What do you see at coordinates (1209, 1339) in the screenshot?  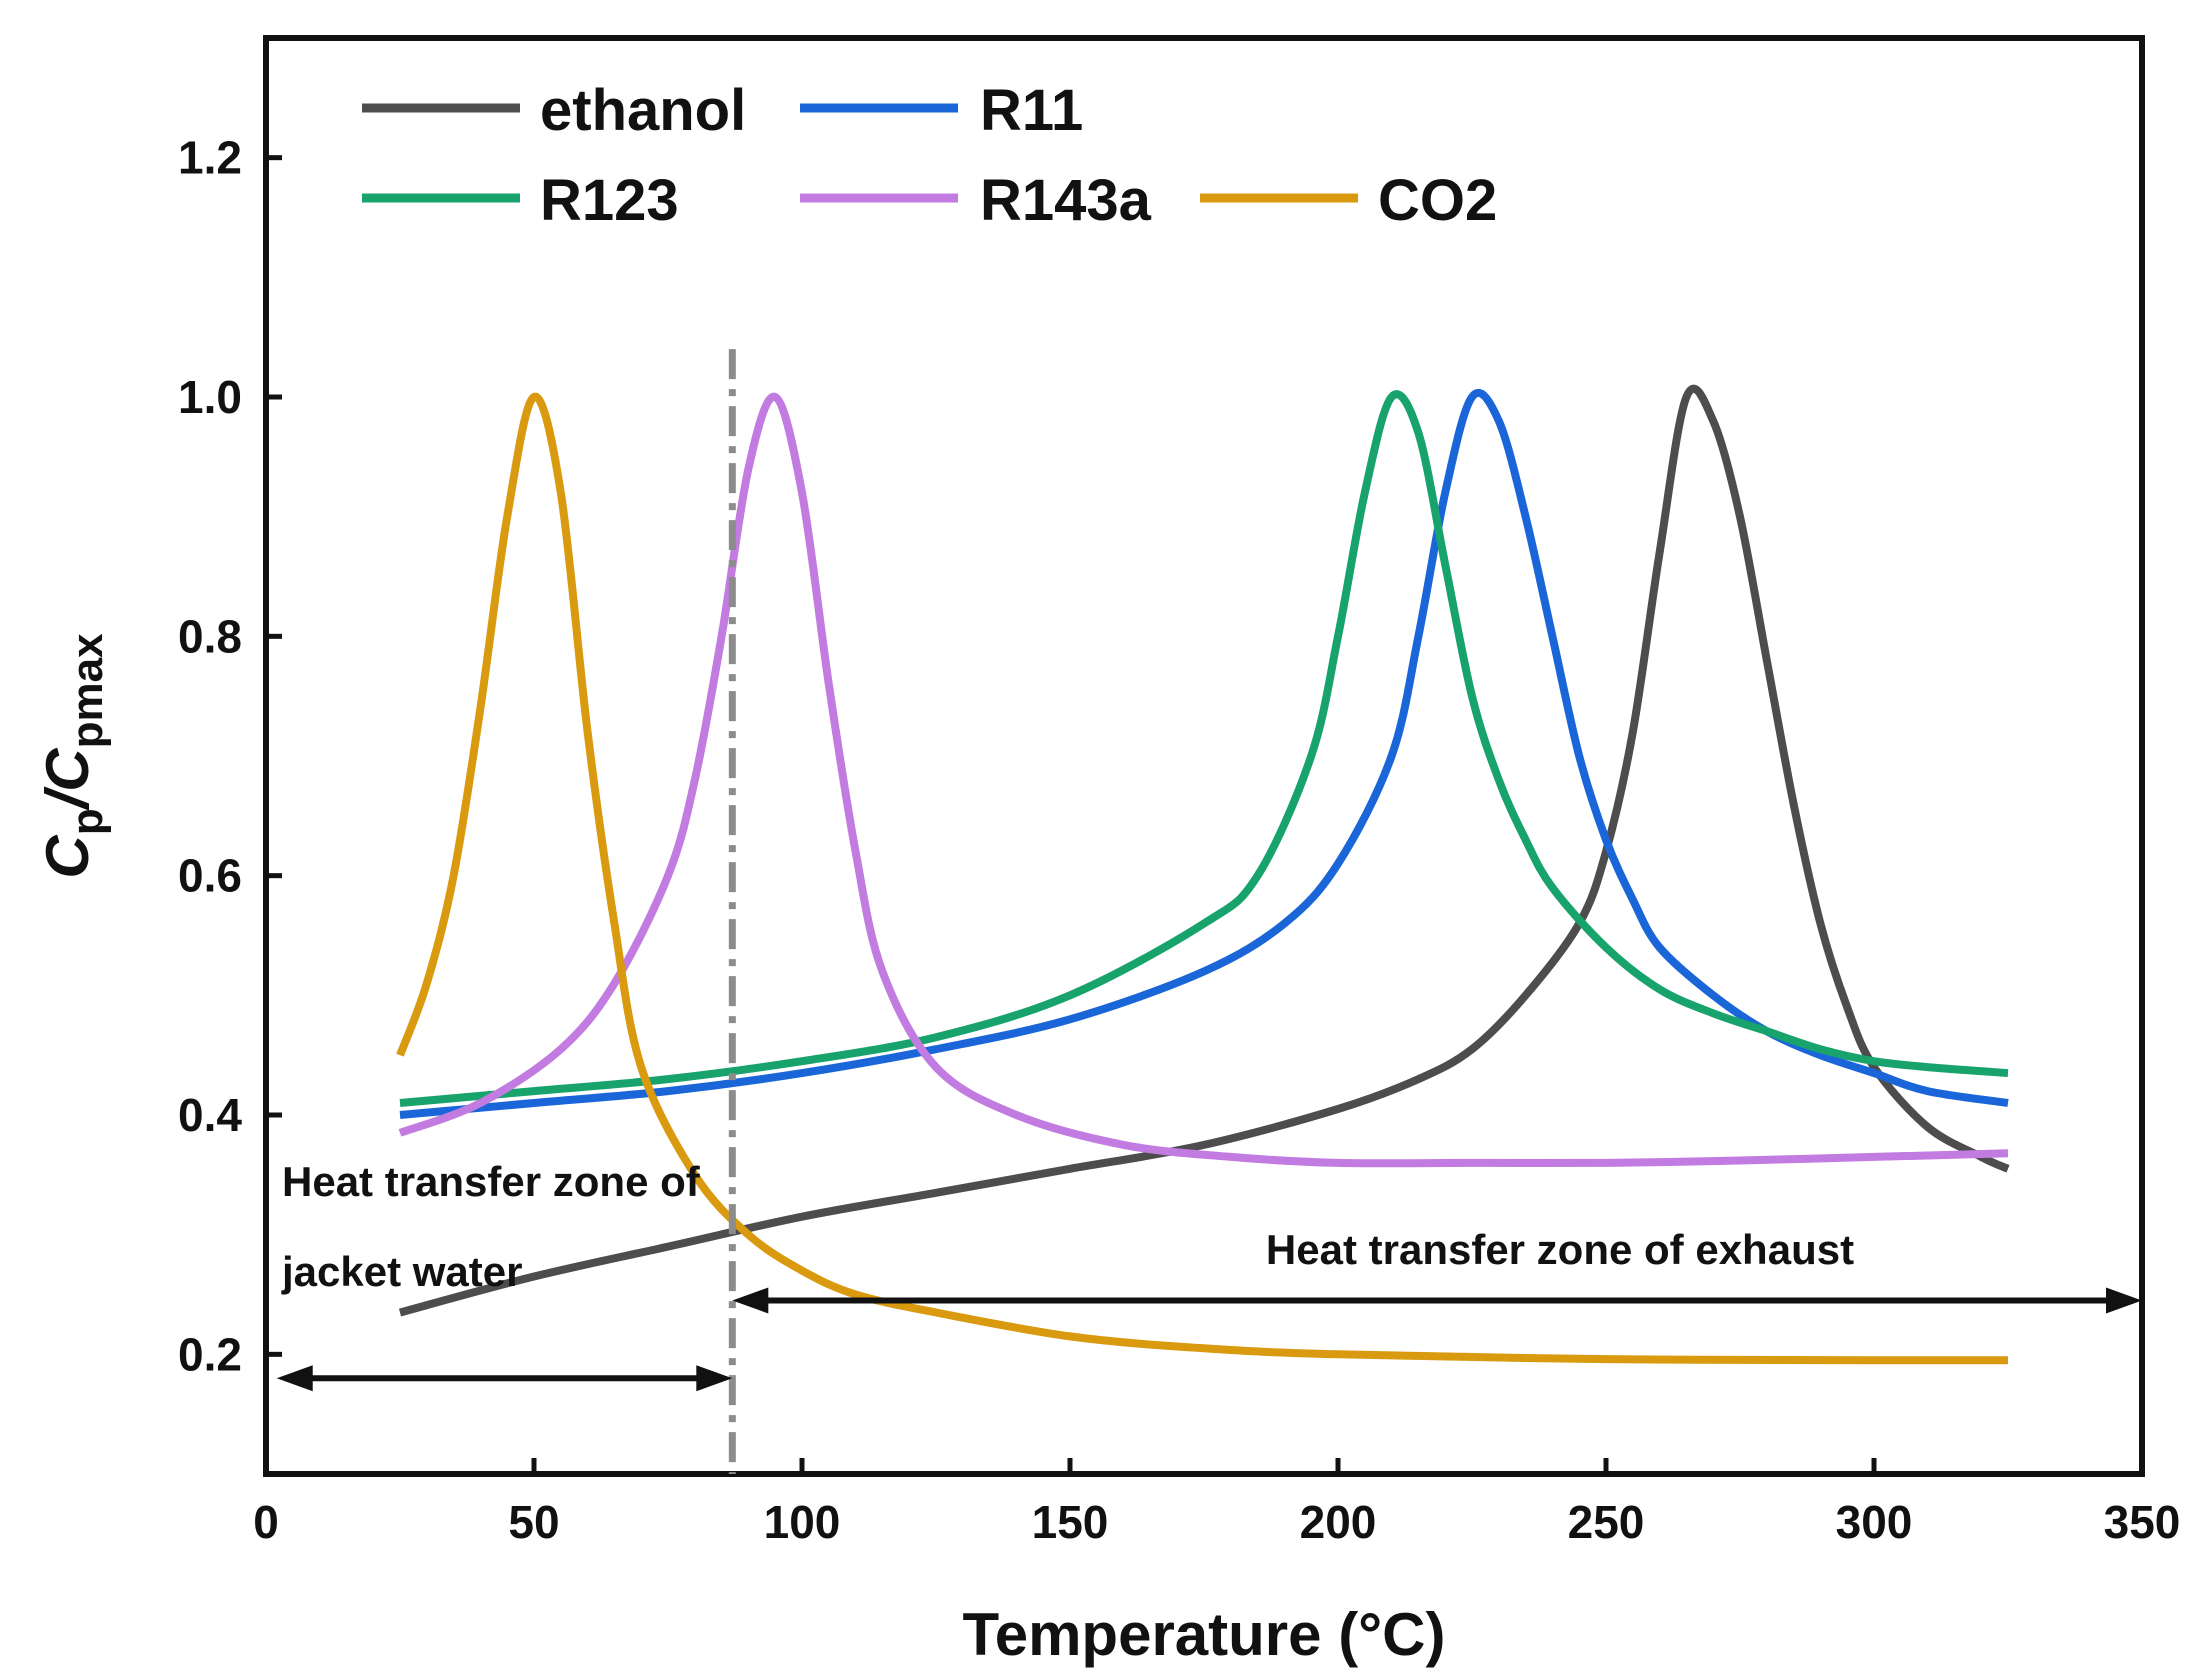 I see `zone-arrows` at bounding box center [1209, 1339].